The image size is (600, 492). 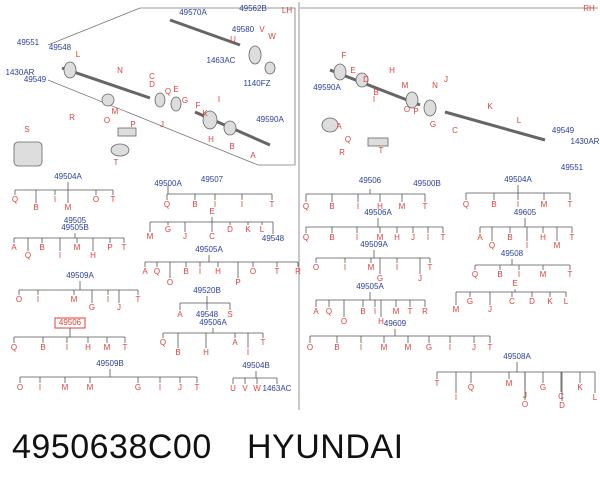 What do you see at coordinates (572, 167) in the screenshot?
I see `callout: 49551` at bounding box center [572, 167].